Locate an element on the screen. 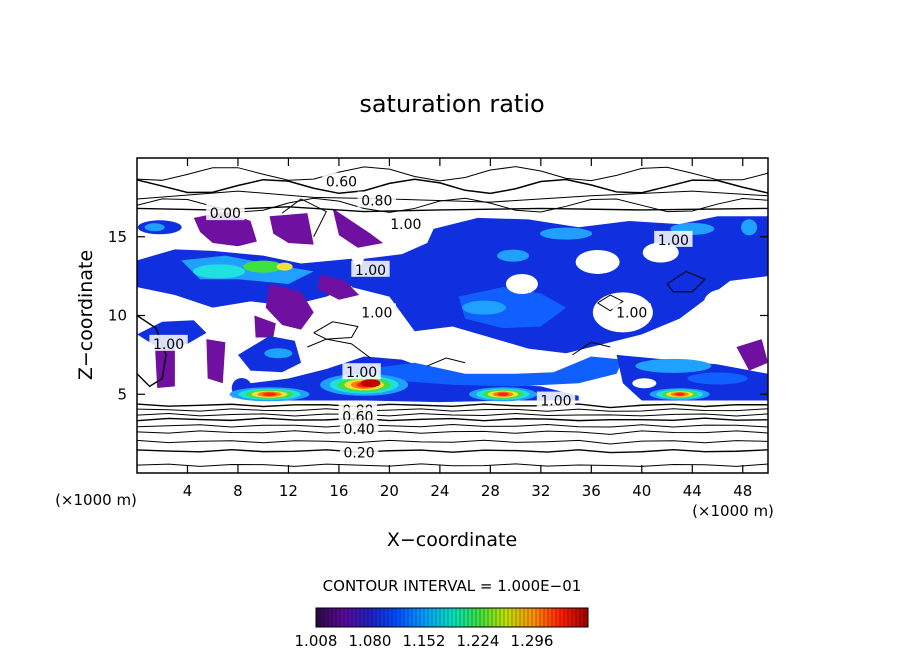 The image size is (904, 654). x-tick-label: 8 is located at coordinates (238, 491).